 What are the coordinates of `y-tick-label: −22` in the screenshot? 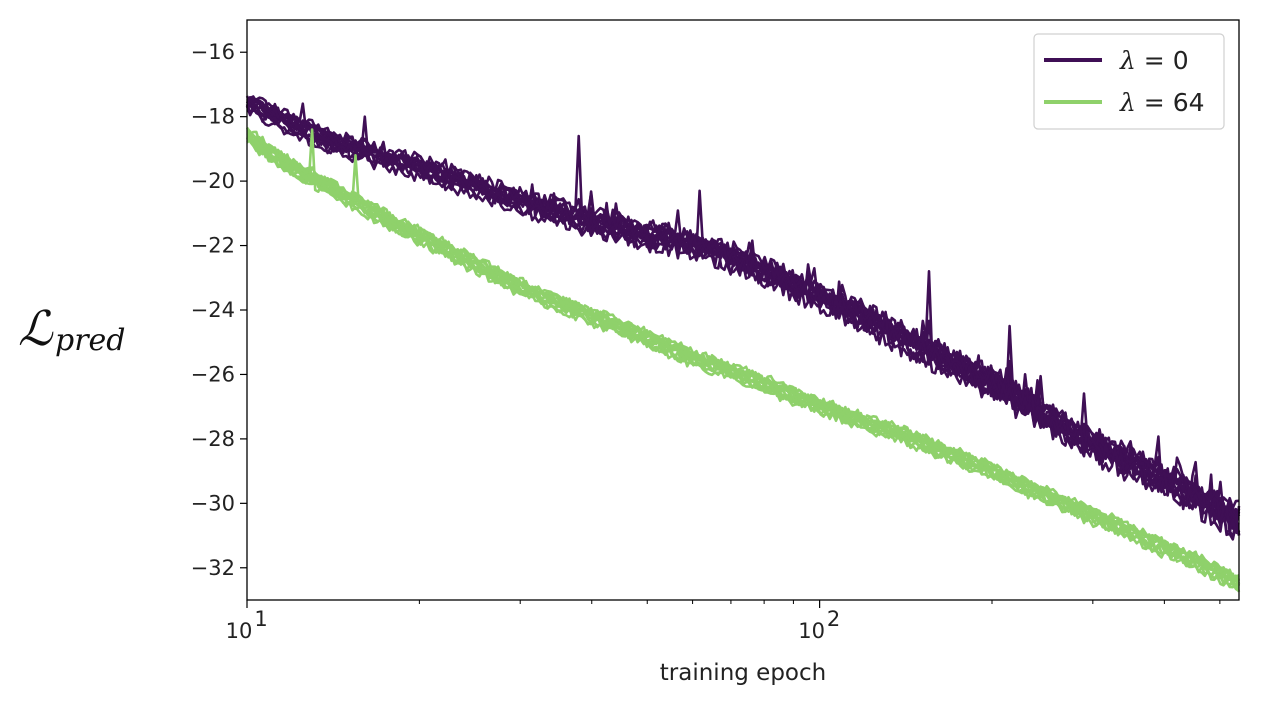 It's located at (213, 246).